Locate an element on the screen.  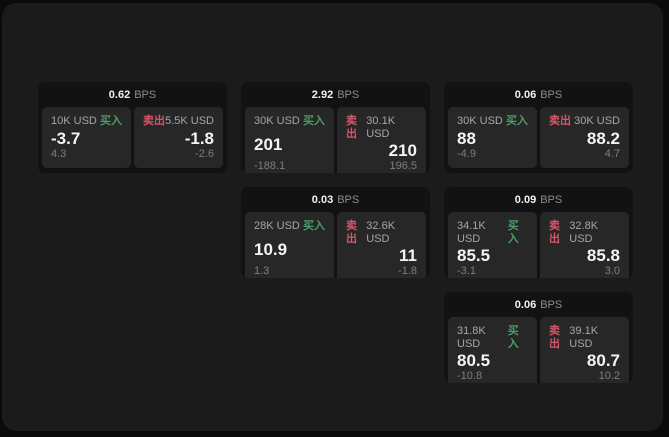
spread-value: 0.09 is located at coordinates (525, 199).